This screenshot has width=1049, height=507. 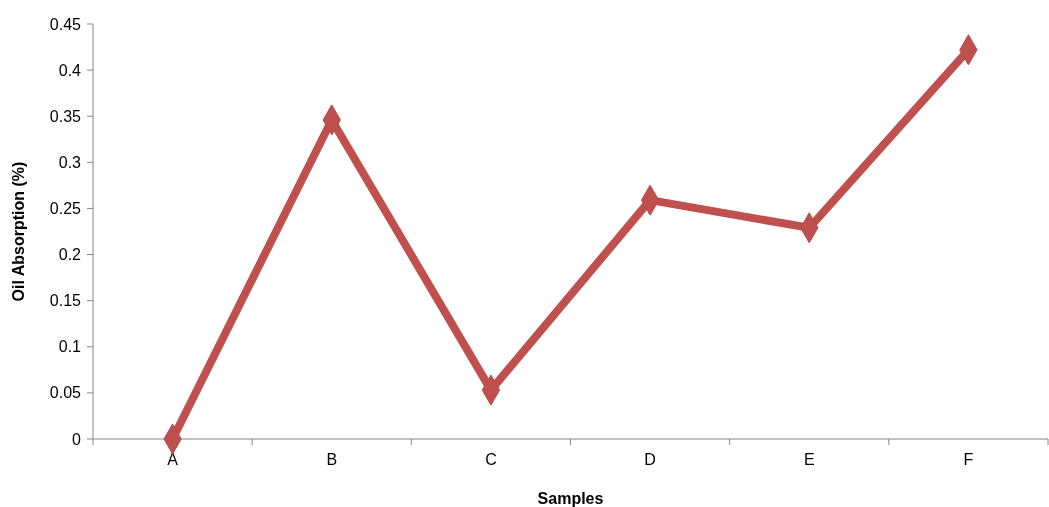 What do you see at coordinates (491, 459) in the screenshot?
I see `x-tick-label: C` at bounding box center [491, 459].